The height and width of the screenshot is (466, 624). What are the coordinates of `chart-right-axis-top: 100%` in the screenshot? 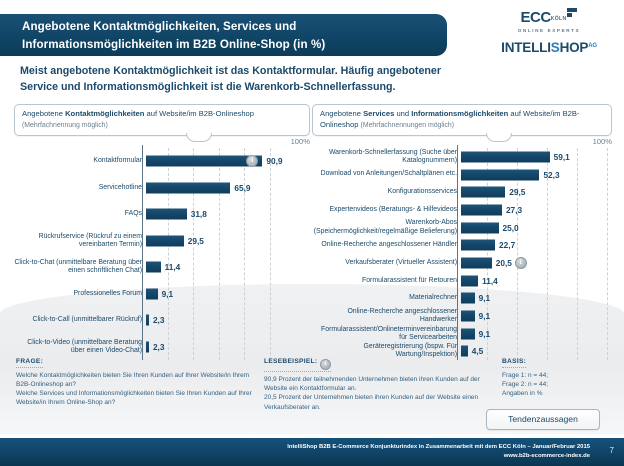 It's located at (462, 142).